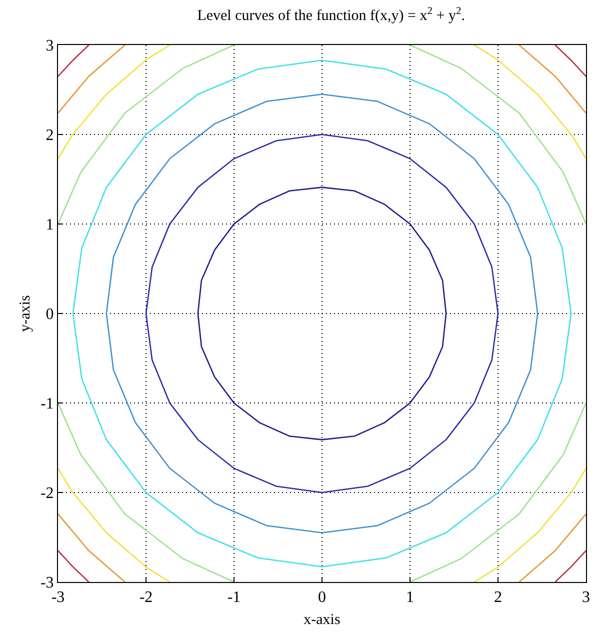 The image size is (602, 638). What do you see at coordinates (26, 313) in the screenshot?
I see `y-axis-title: y-axis` at bounding box center [26, 313].